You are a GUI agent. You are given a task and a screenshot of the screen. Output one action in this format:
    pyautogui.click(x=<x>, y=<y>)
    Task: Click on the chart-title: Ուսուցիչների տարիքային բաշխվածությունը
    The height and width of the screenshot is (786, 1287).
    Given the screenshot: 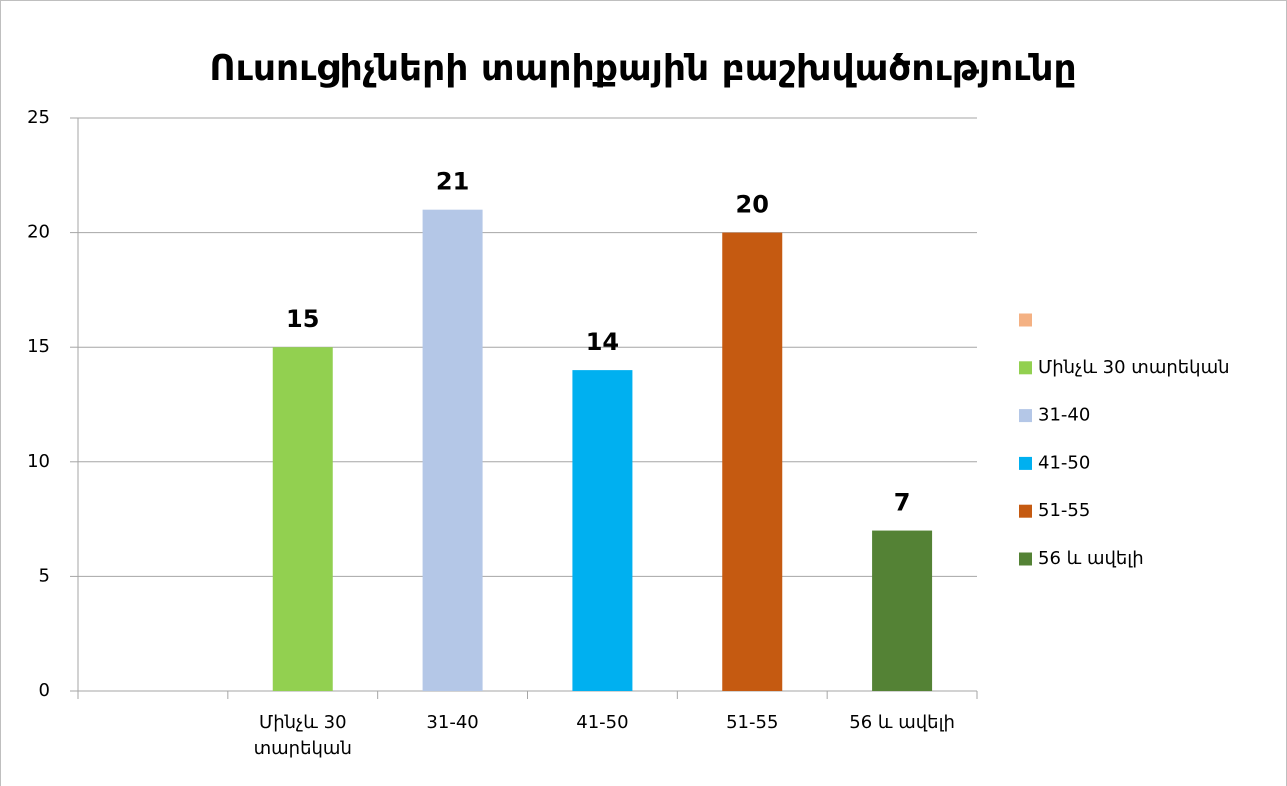 What is the action you would take?
    pyautogui.click(x=642, y=68)
    